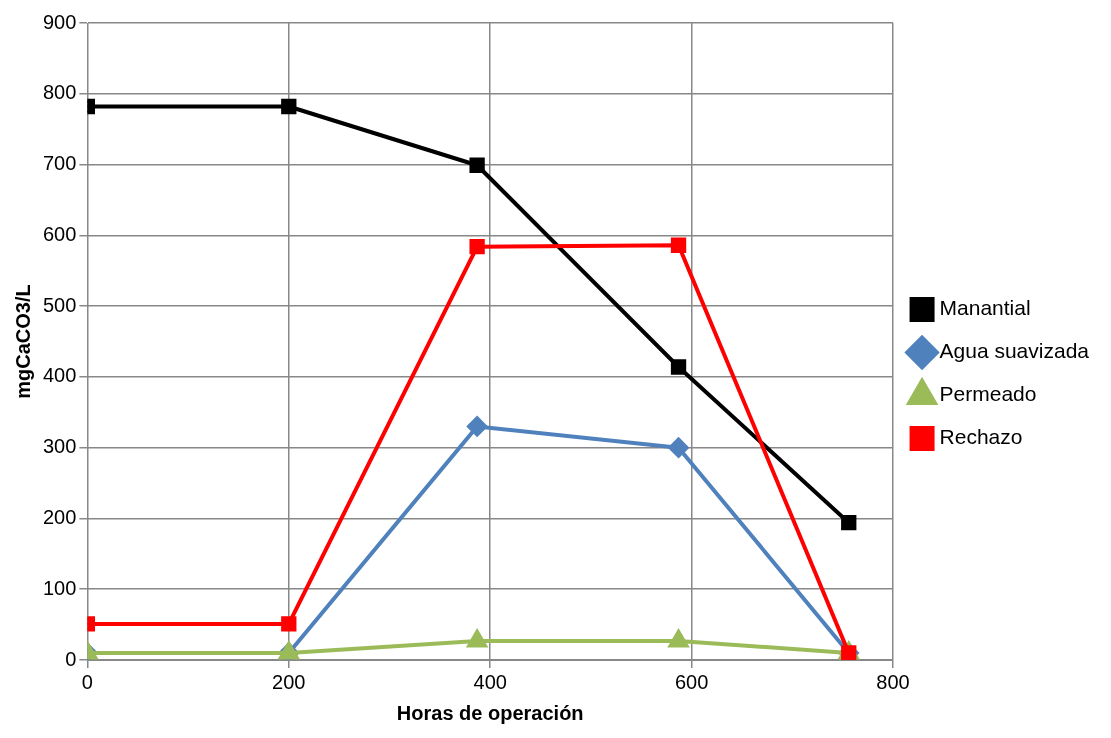 This screenshot has height=738, width=1111. Describe the element at coordinates (490, 681) in the screenshot. I see `x-tick-label: 400` at that location.